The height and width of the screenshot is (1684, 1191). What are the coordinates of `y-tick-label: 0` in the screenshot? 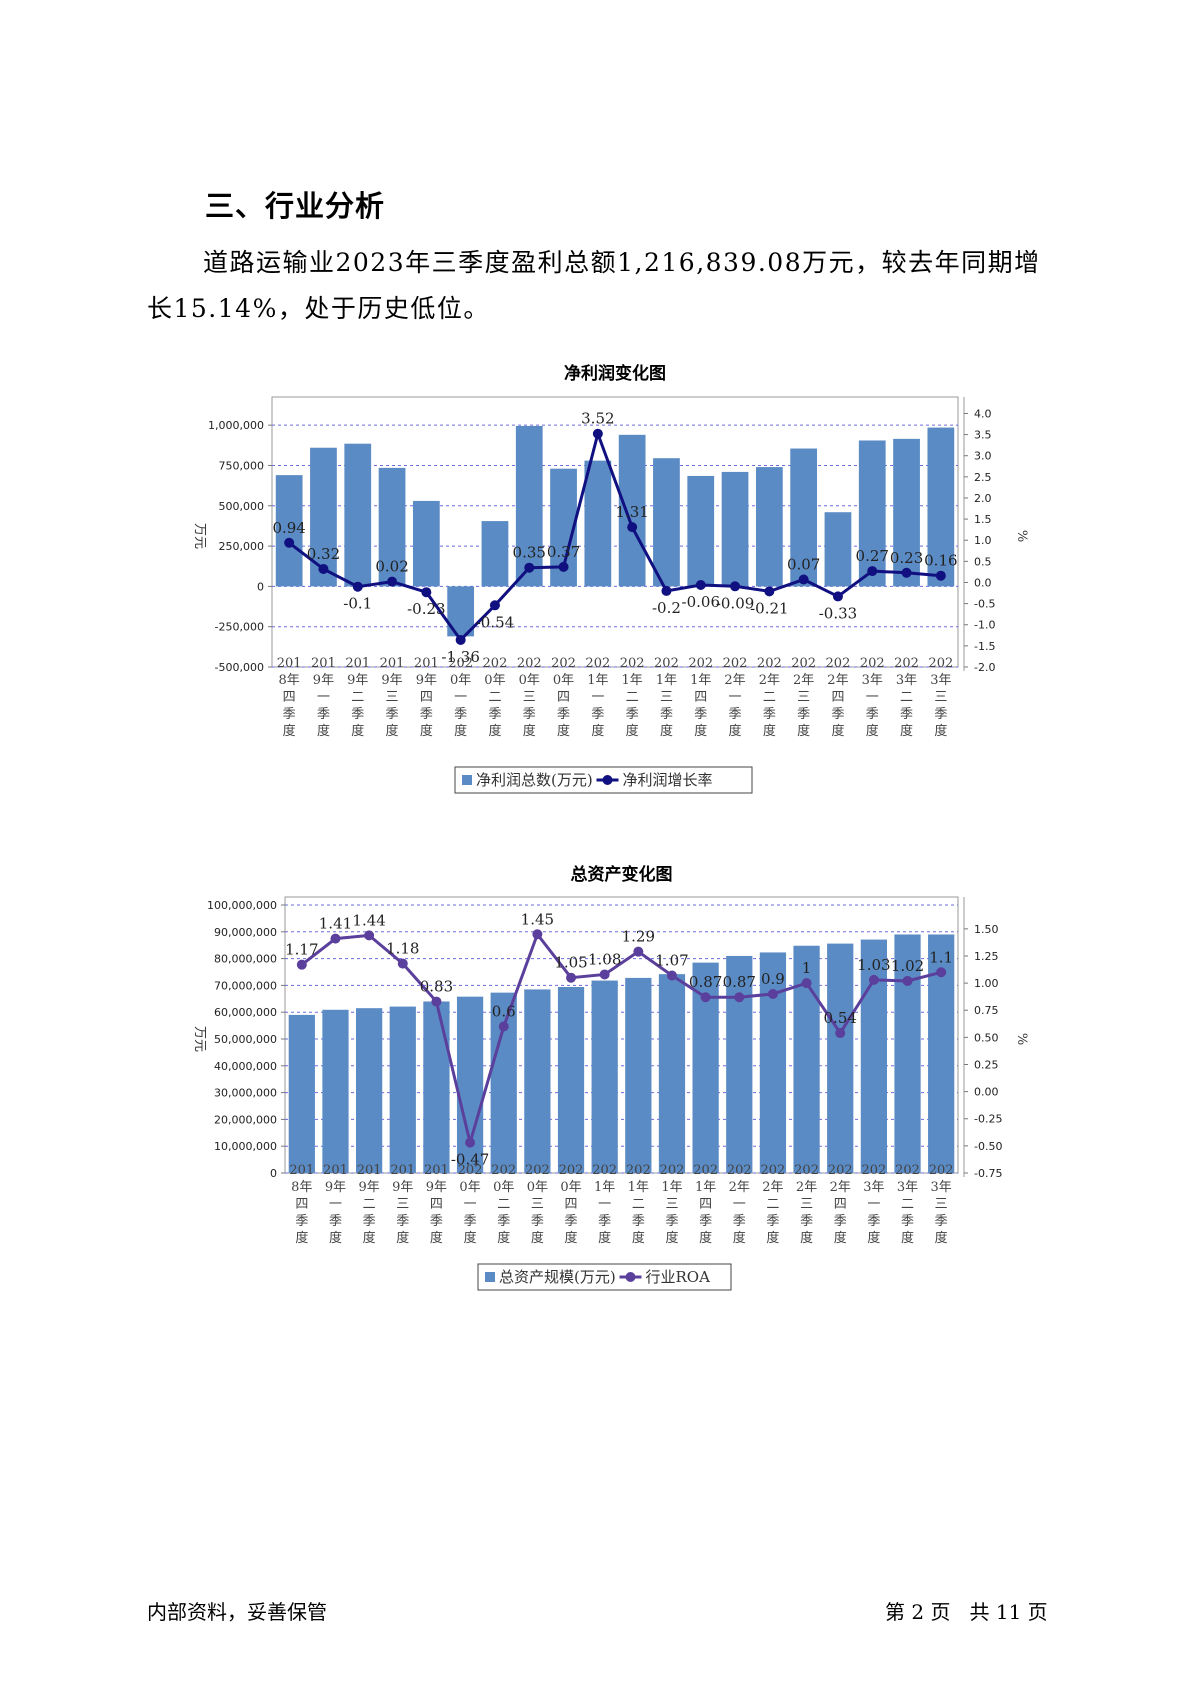 It's located at (260, 586).